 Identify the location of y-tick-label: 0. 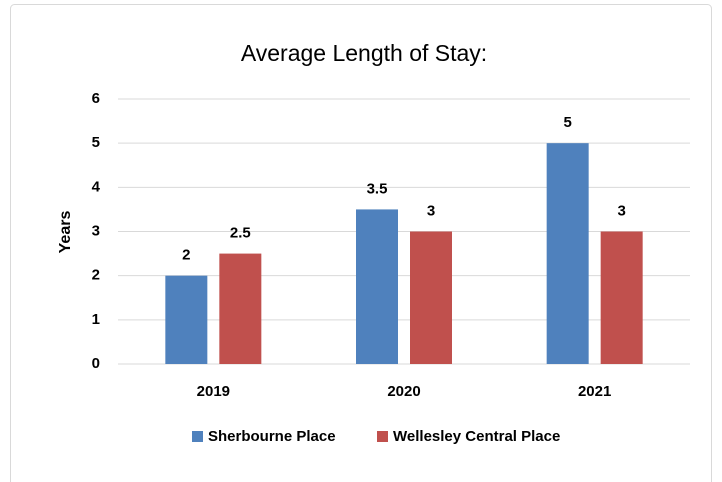
(96, 363).